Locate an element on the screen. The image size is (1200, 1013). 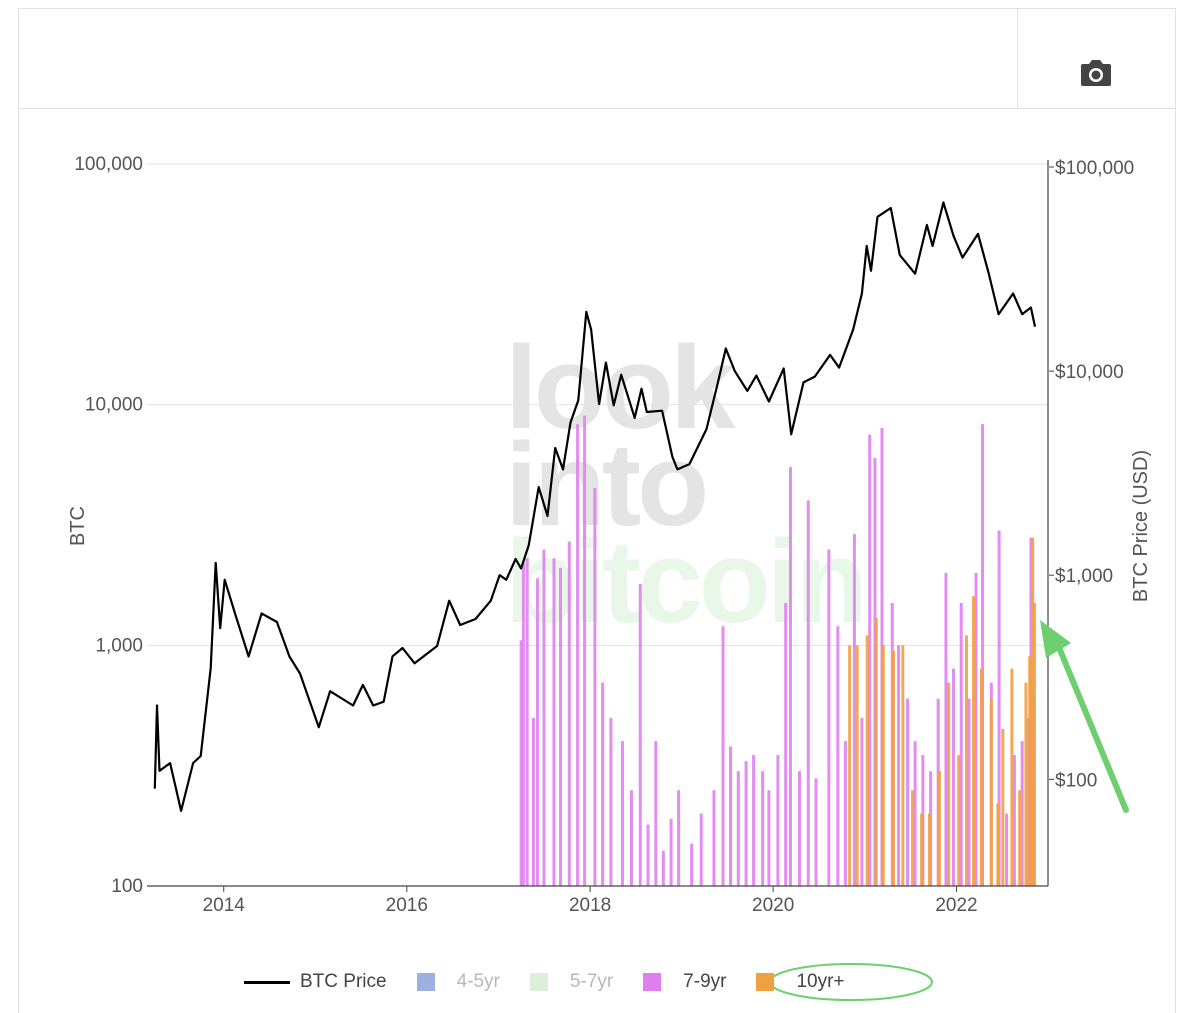
legend-swatch-10yr is located at coordinates (765, 982).